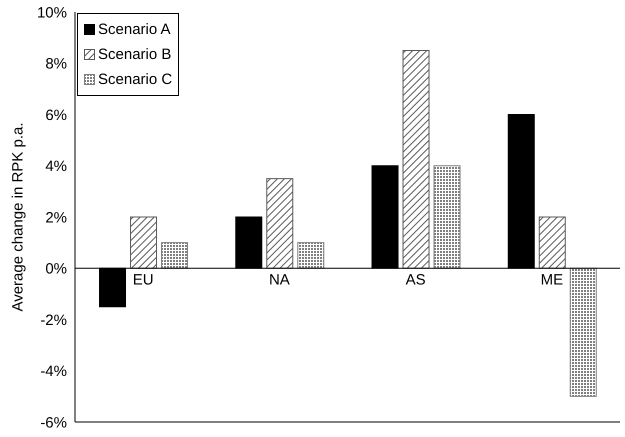  I want to click on legend-label: Scenario C, so click(135, 79).